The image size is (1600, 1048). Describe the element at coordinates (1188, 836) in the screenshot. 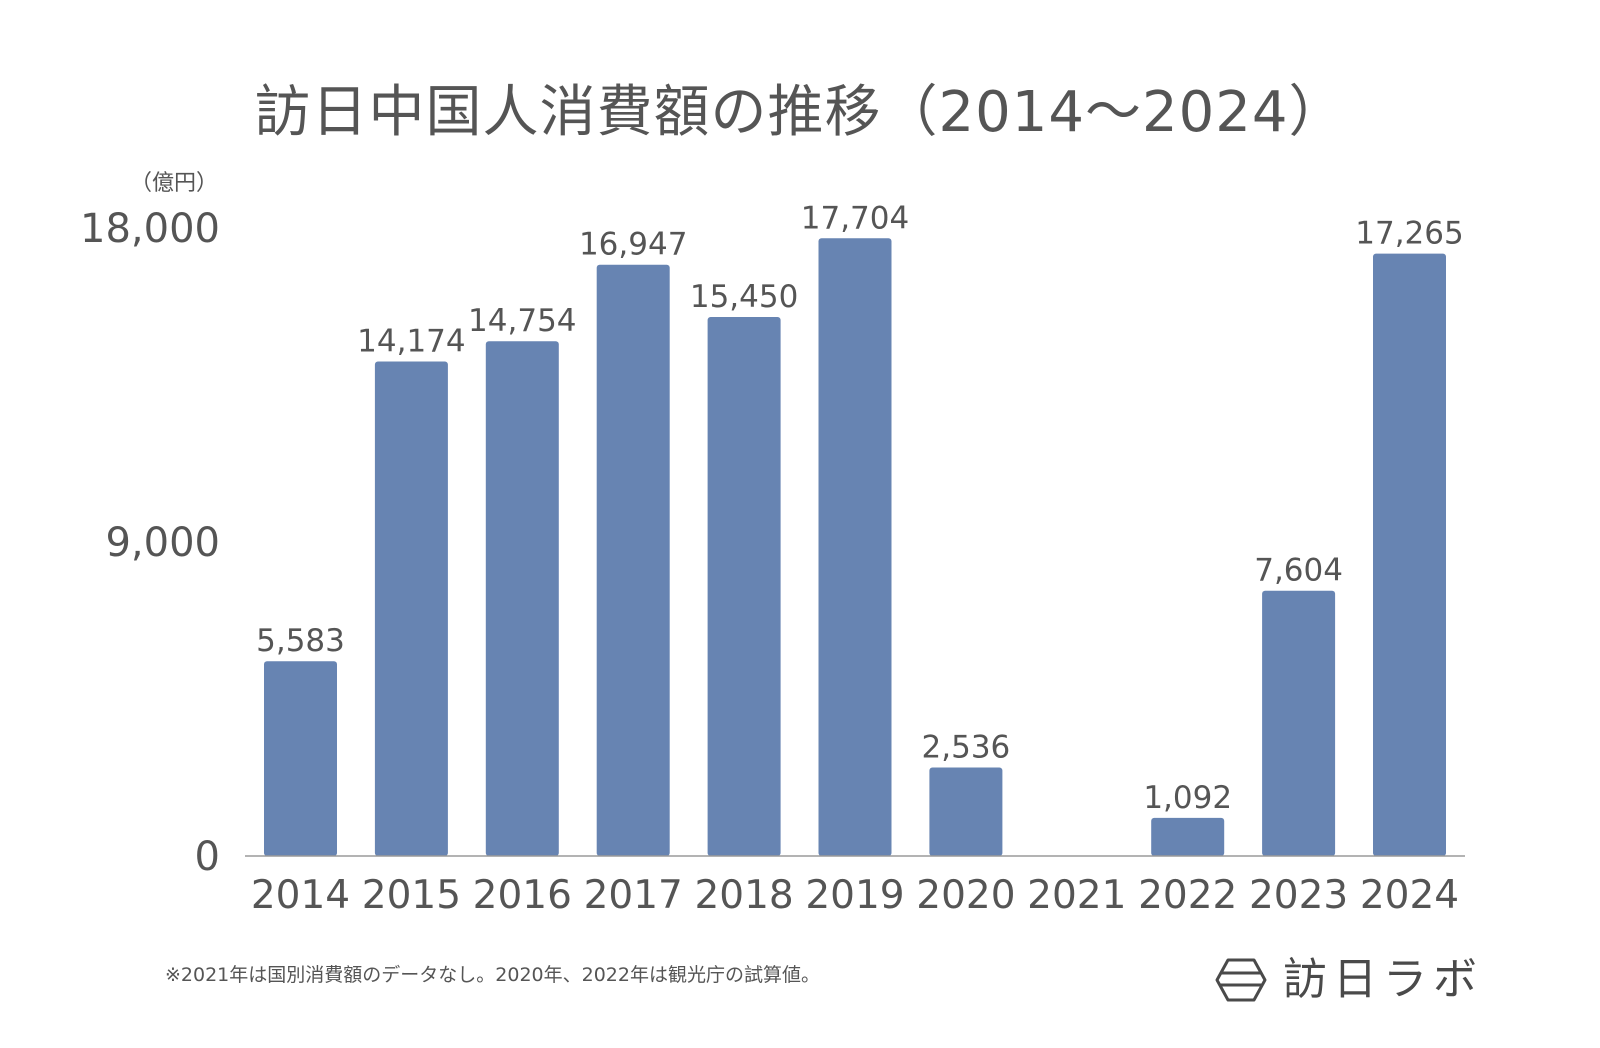

I see `bar-2022` at that location.